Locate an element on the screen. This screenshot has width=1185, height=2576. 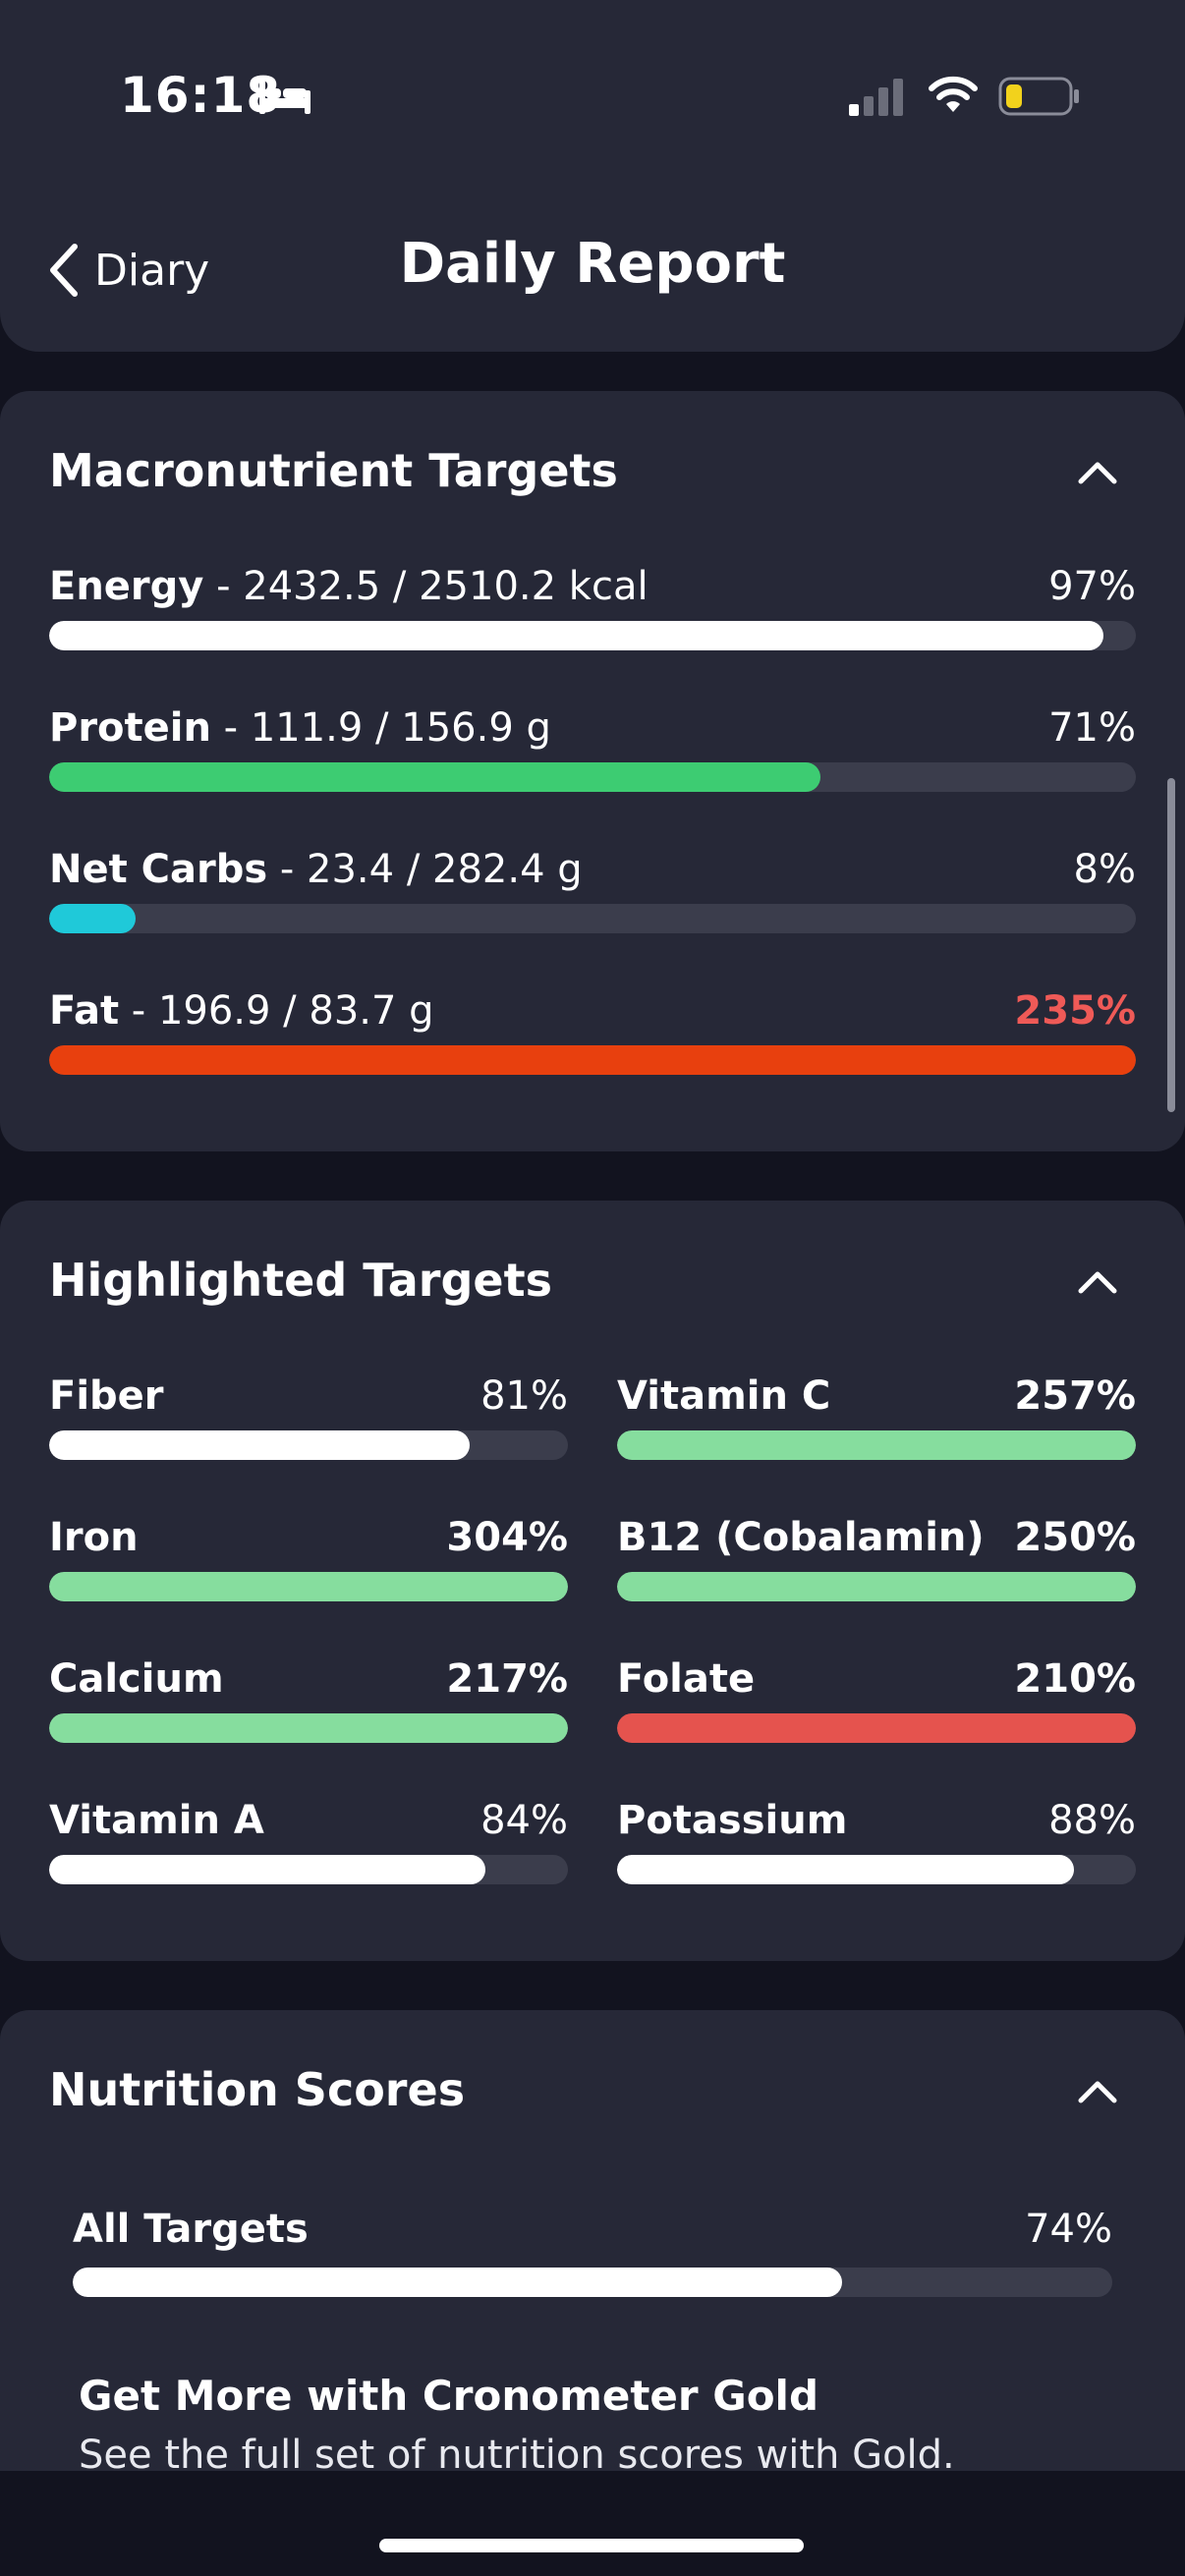
target-name: Calcium is located at coordinates (136, 1679).